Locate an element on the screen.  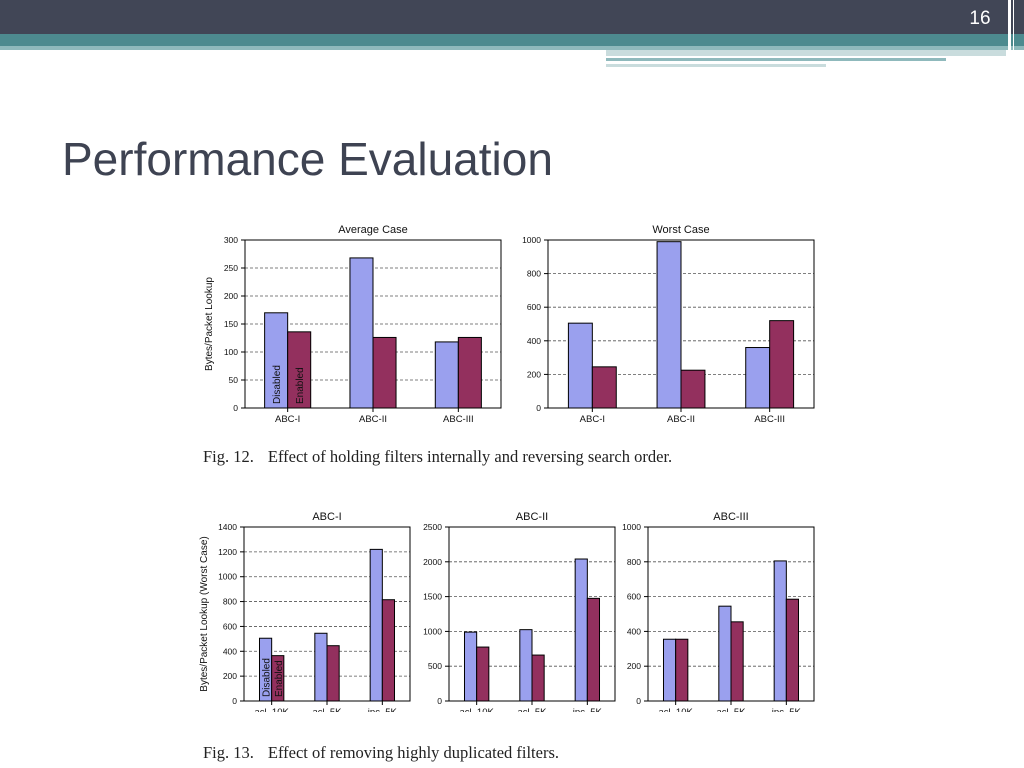
y-tick-label: 500 is located at coordinates (435, 666).